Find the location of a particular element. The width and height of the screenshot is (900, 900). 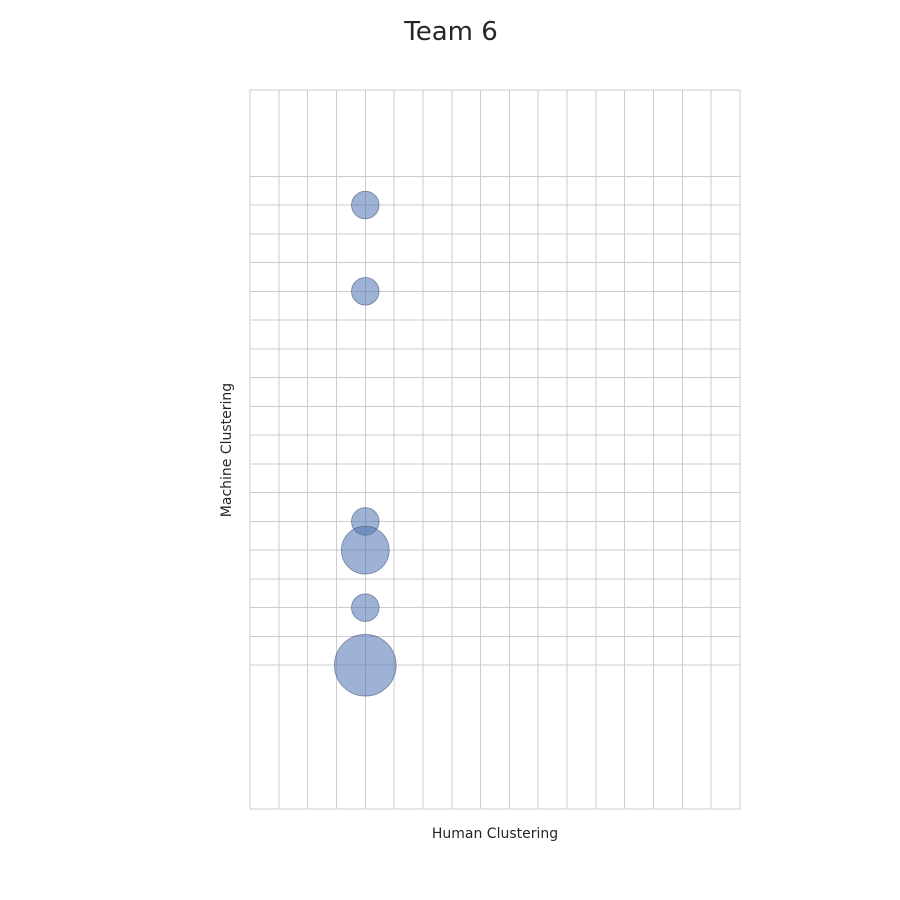

y-axis-label: Machine Clustering is located at coordinates (227, 450).